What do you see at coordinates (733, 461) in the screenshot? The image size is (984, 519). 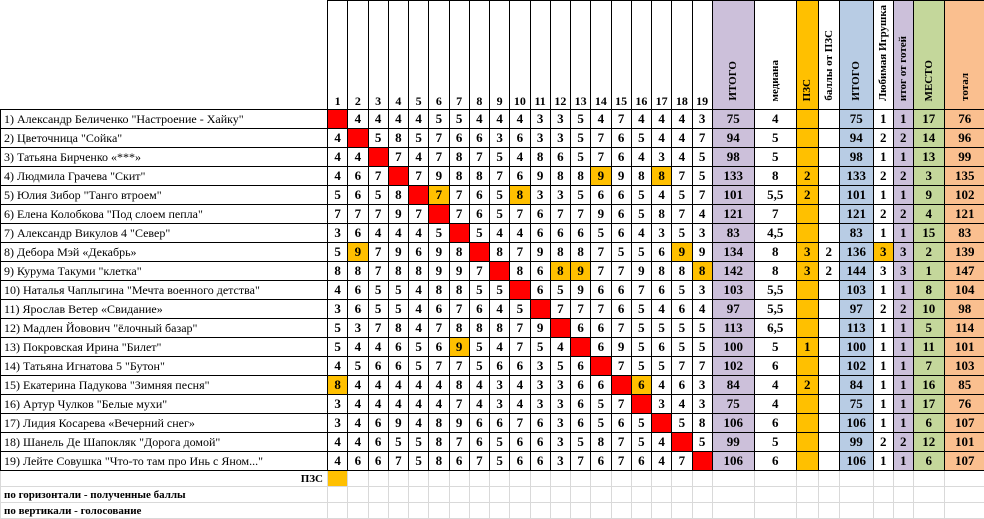 I see `itogo-cell: 106` at bounding box center [733, 461].